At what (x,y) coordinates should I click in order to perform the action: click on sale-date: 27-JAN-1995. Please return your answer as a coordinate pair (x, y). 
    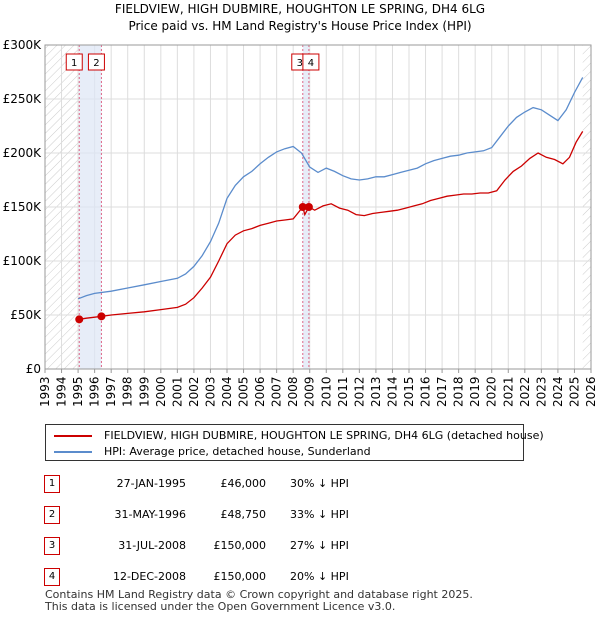
    Looking at the image, I should click on (151, 483).